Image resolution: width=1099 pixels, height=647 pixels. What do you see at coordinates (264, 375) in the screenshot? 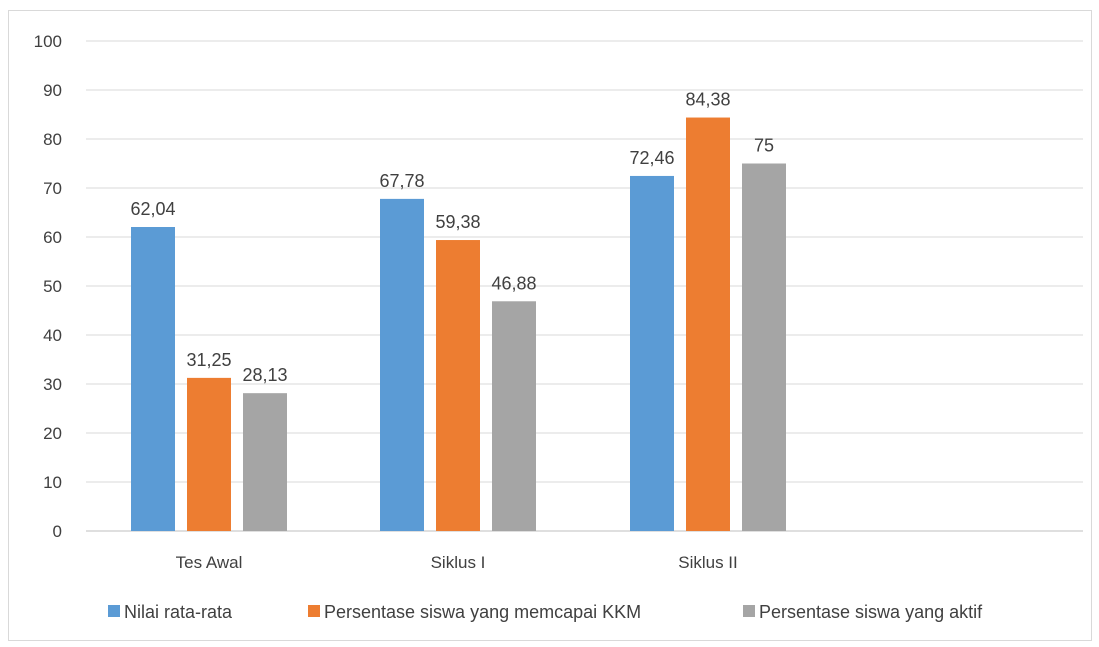
I see `data-label: 28,13` at bounding box center [264, 375].